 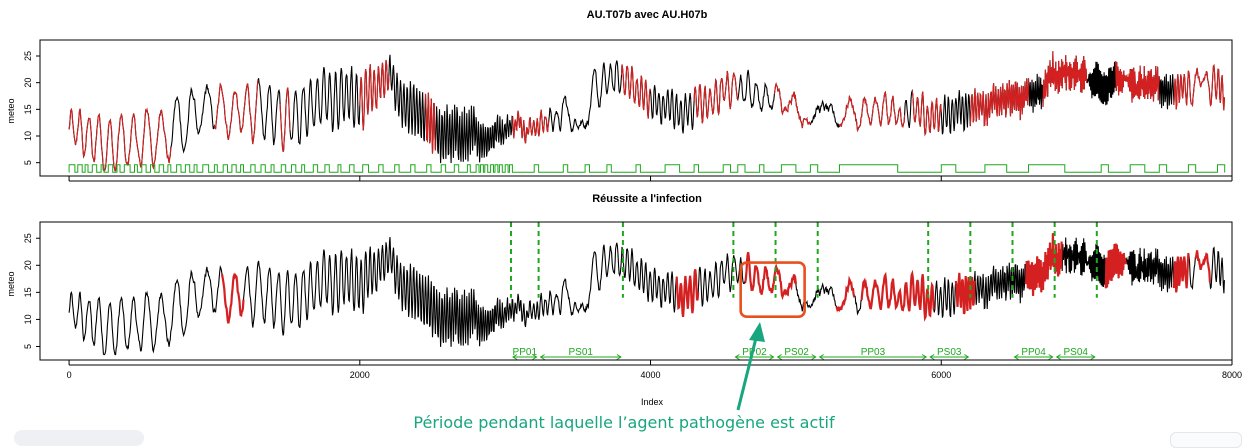 I want to click on period-label: PS02, so click(x=796, y=352).